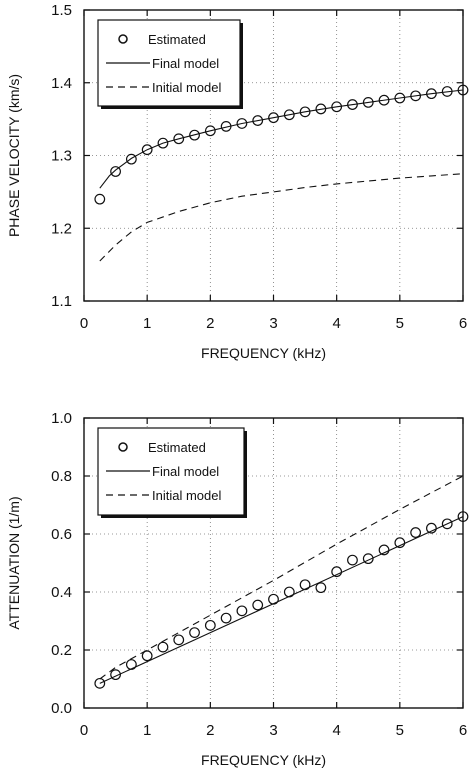 Image resolution: width=474 pixels, height=770 pixels. Describe the element at coordinates (14, 155) in the screenshot. I see `y-axis-label: PHASE VELOCITY (km/s)` at that location.